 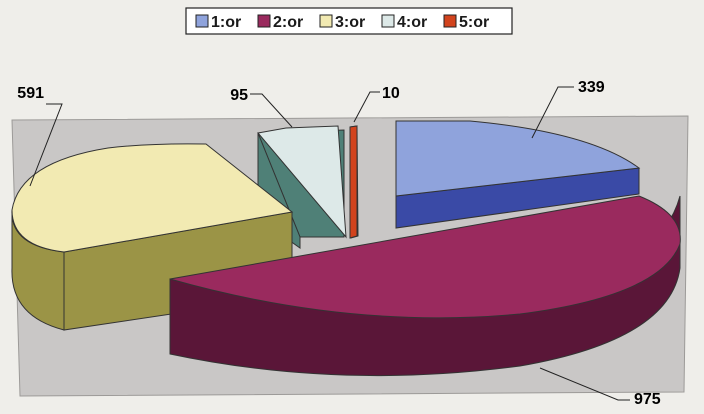 I want to click on data-label-5: 10, so click(x=391, y=93).